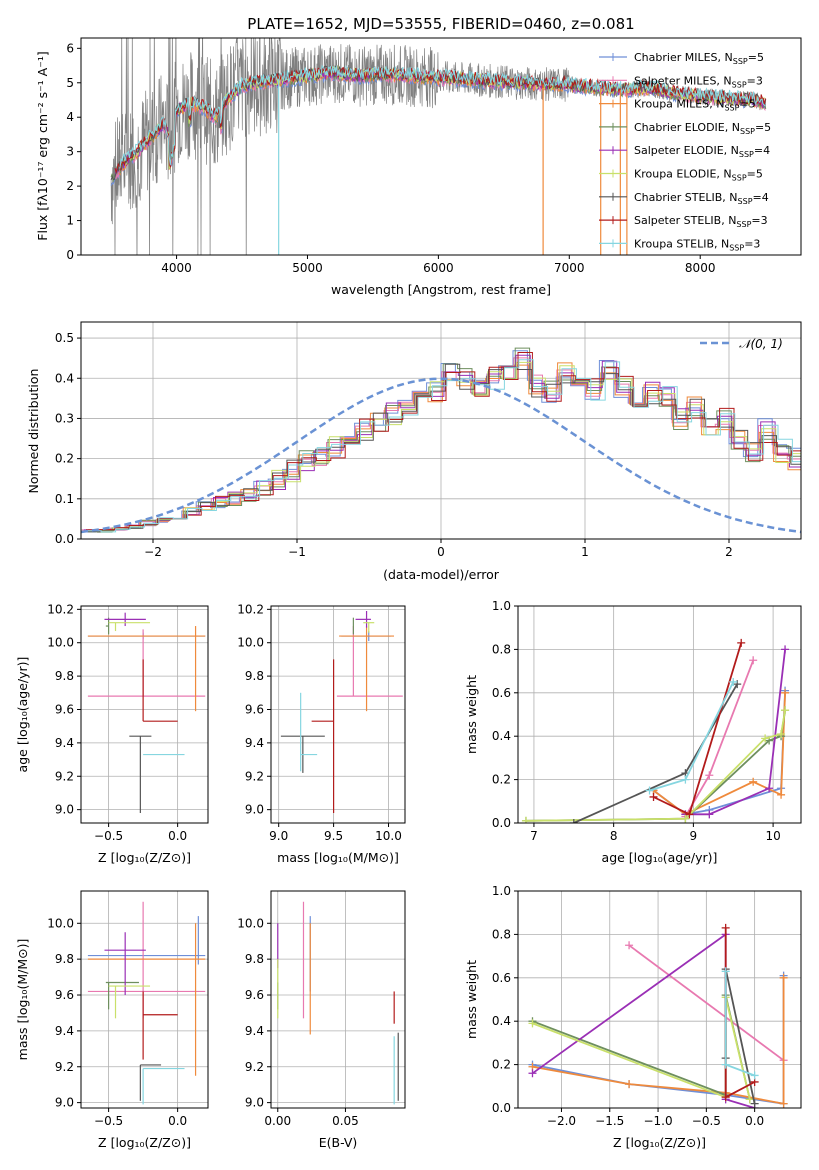  I want to click on x-tick-label: 0.05, so click(345, 1121).